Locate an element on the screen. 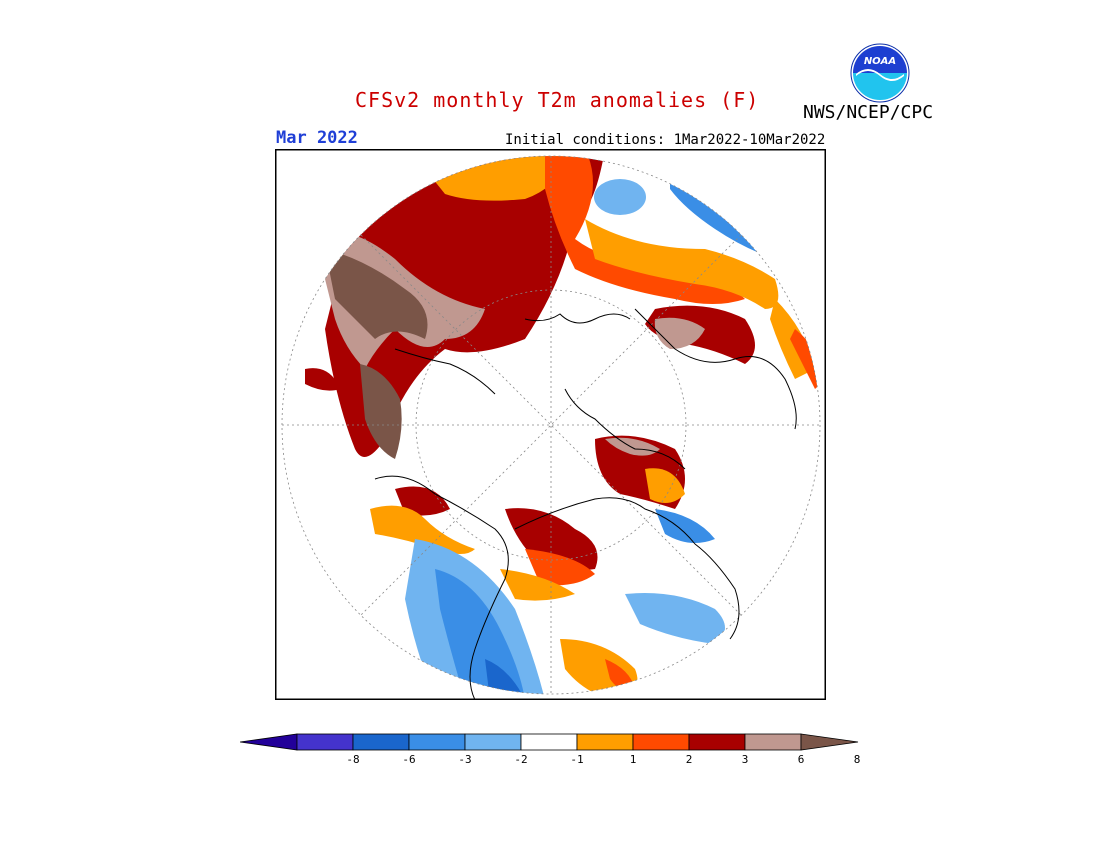 The image size is (1100, 850). colorbar-tick-label: 3 is located at coordinates (745, 759).